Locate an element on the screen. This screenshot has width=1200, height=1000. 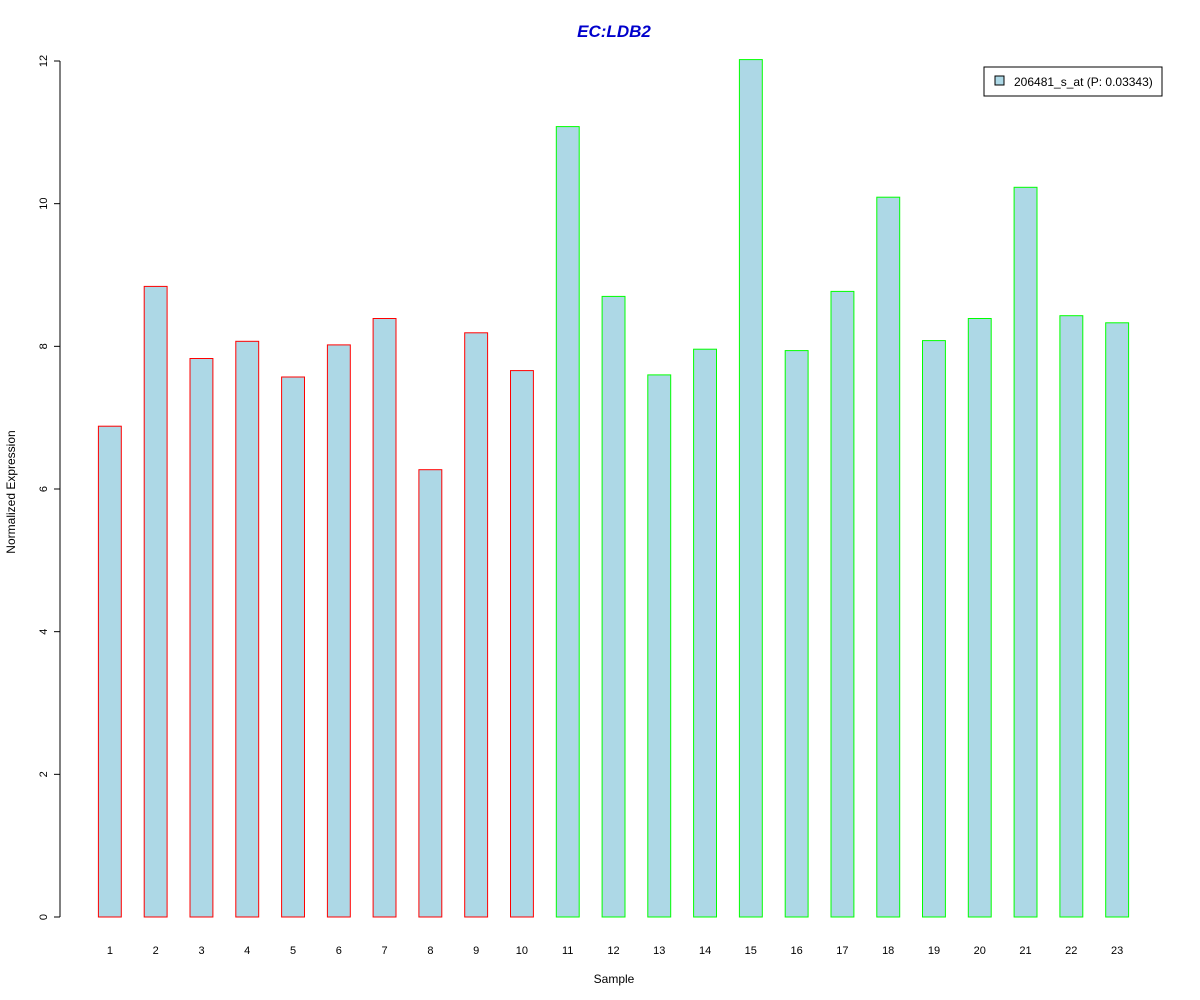
x-tick-label: 7 is located at coordinates (385, 951).